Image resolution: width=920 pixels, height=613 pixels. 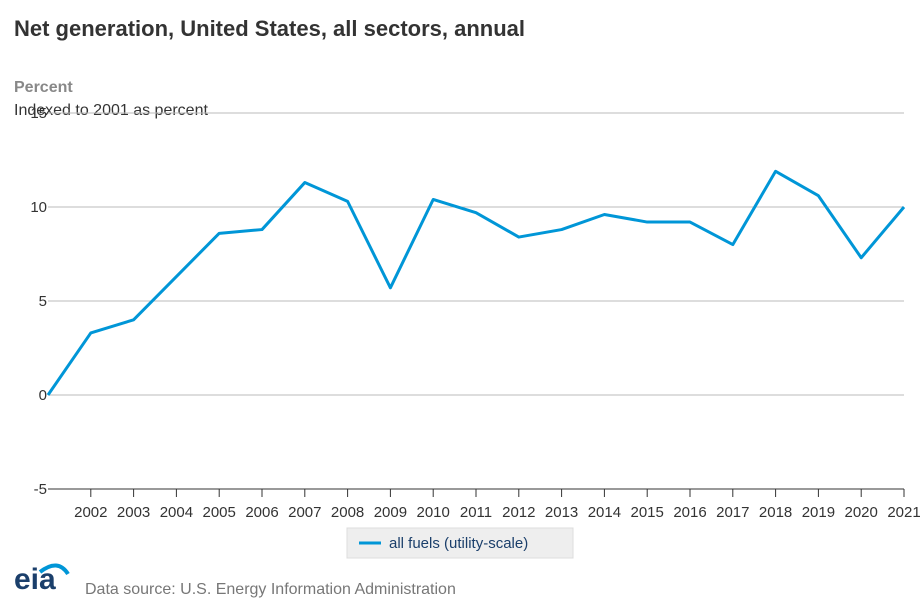 What do you see at coordinates (54, 569) in the screenshot?
I see `logo-swoosh` at bounding box center [54, 569].